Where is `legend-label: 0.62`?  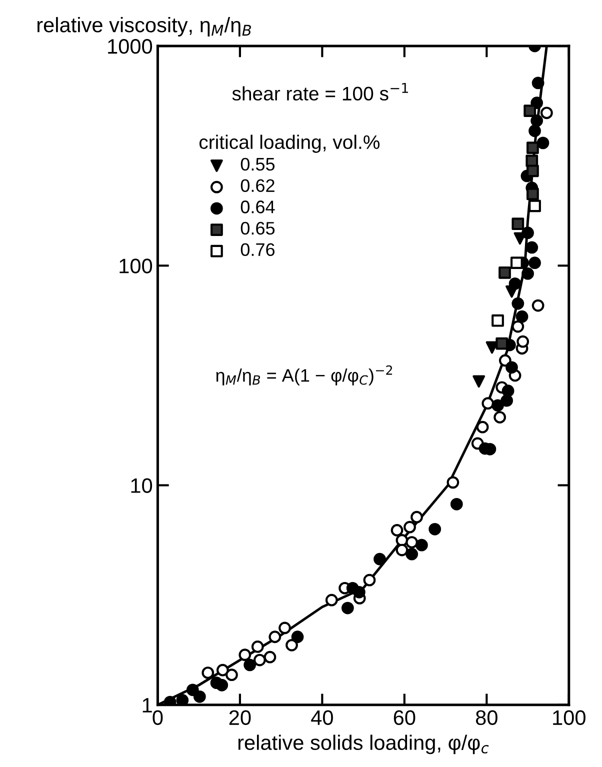
legend-label: 0.62 is located at coordinates (257, 185).